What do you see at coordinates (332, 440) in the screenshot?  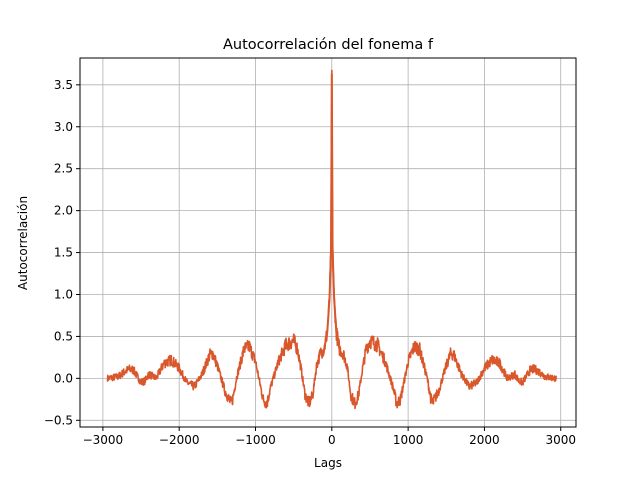 I see `x-tick-label: 0` at bounding box center [332, 440].